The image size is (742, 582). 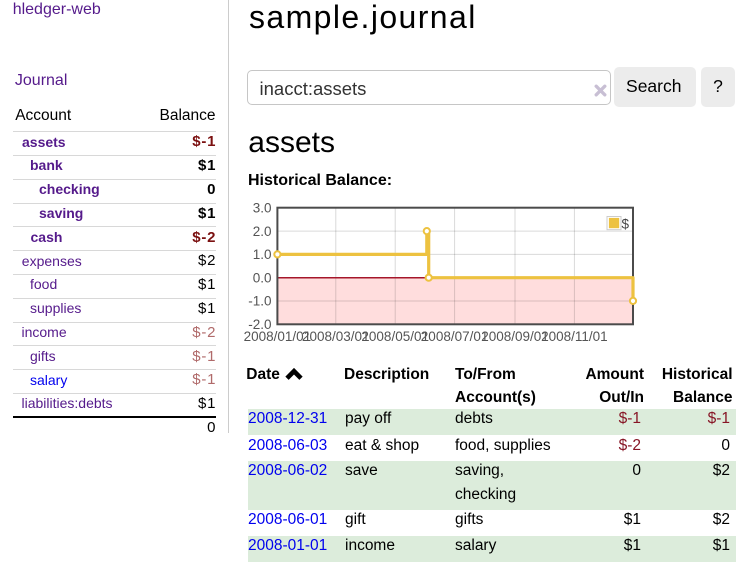 What do you see at coordinates (259, 301) in the screenshot?
I see `svg-text: -1.0` at bounding box center [259, 301].